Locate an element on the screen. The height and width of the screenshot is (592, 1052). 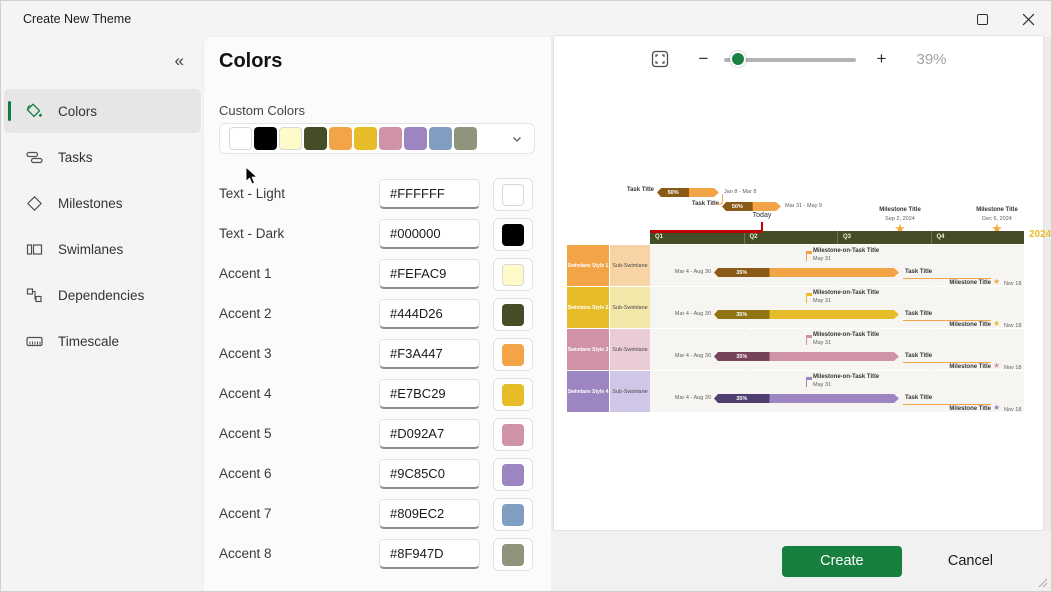
sidebar-item-colors: Colors is located at coordinates (102, 111).